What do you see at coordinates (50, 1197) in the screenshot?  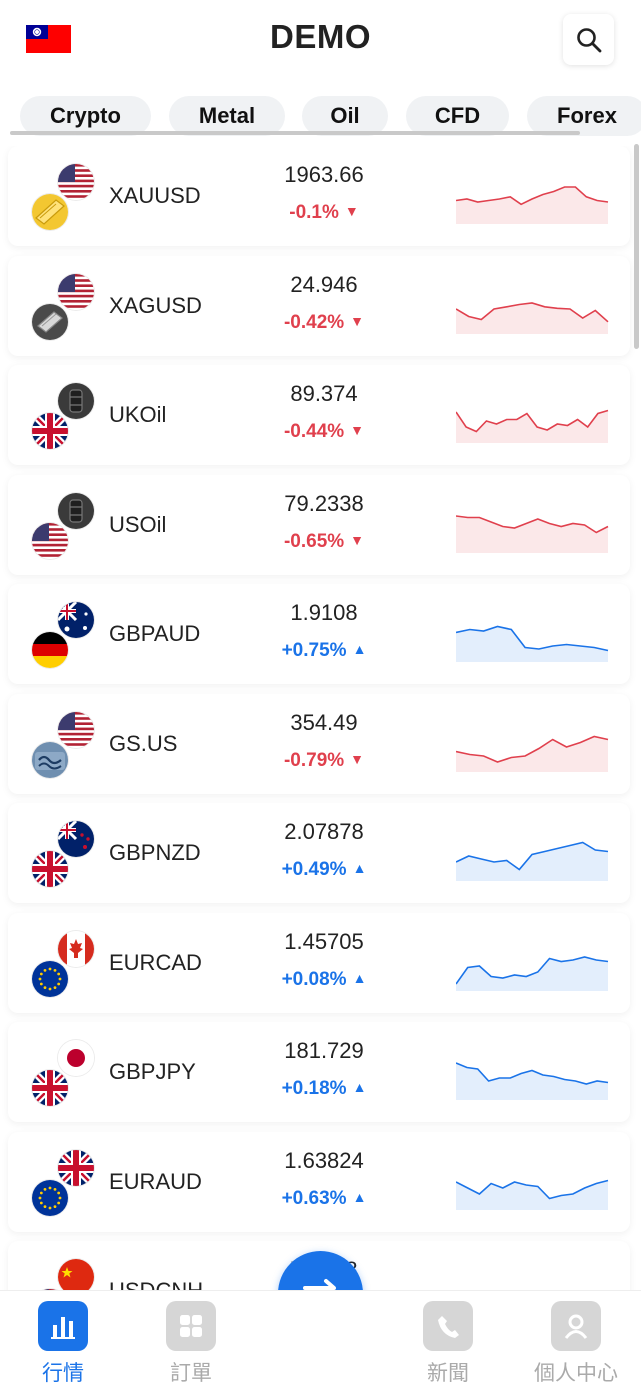 I see `eu-flag-icon` at bounding box center [50, 1197].